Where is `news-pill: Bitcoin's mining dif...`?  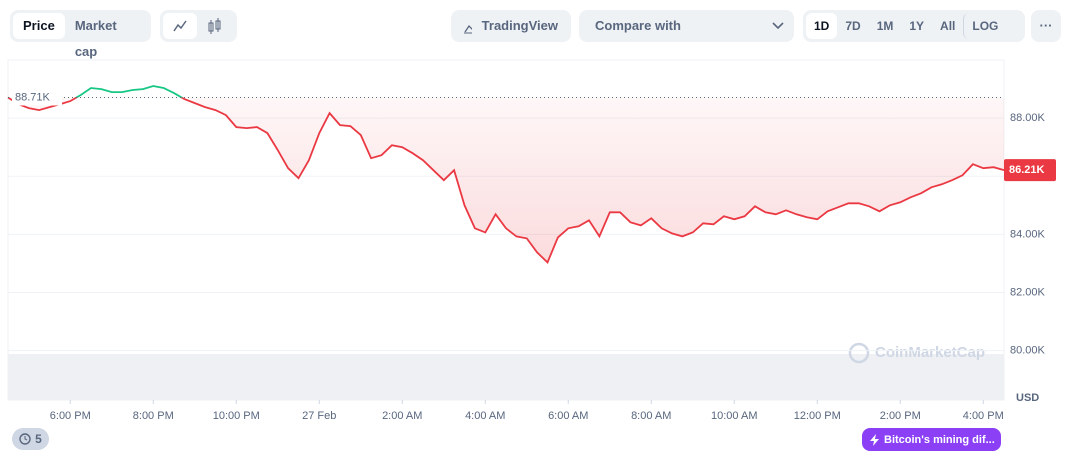 news-pill: Bitcoin's mining dif... is located at coordinates (931, 439).